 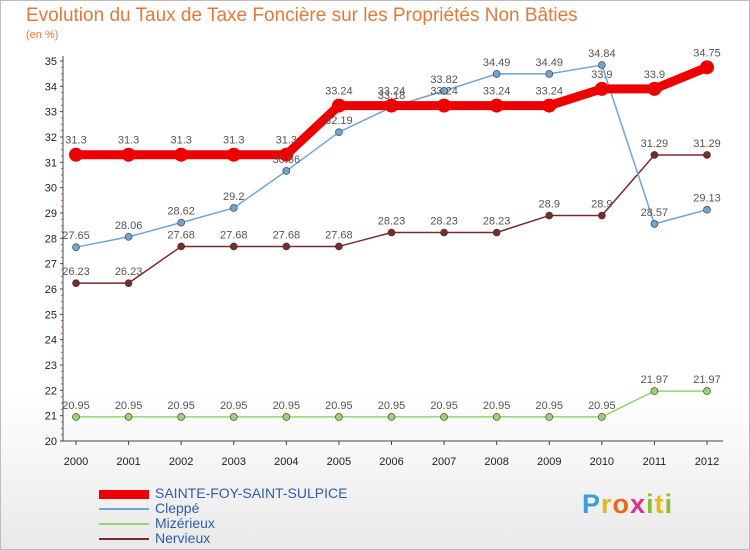 What do you see at coordinates (51, 62) in the screenshot?
I see `y-tick-label: 35` at bounding box center [51, 62].